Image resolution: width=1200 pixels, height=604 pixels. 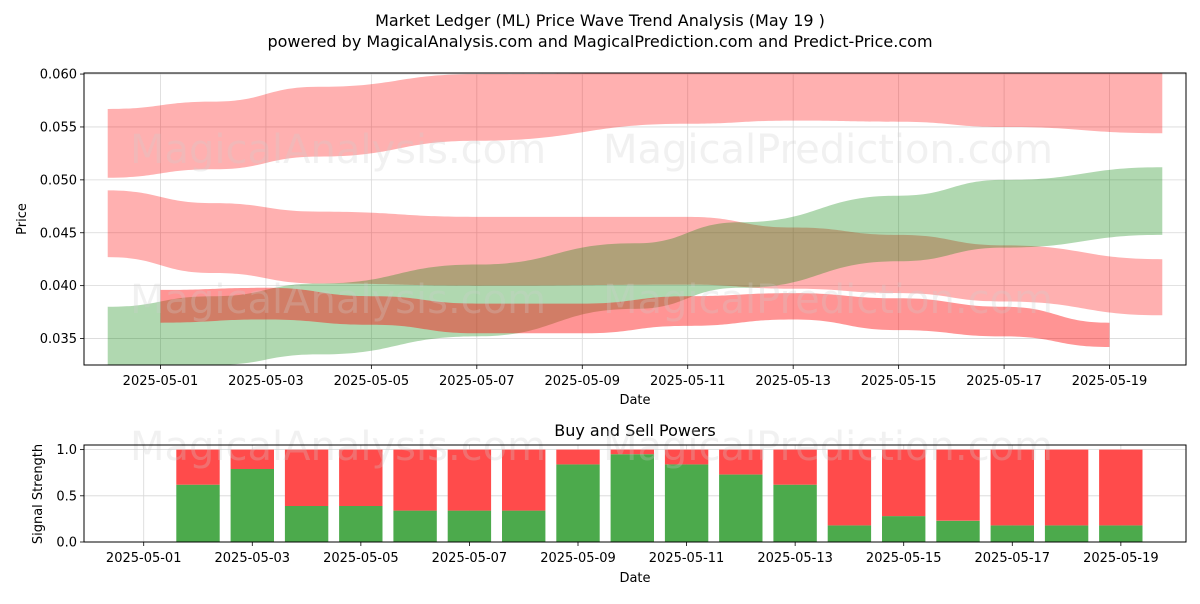 I want to click on price-y-tick-label: 0.050, so click(x=58, y=180).